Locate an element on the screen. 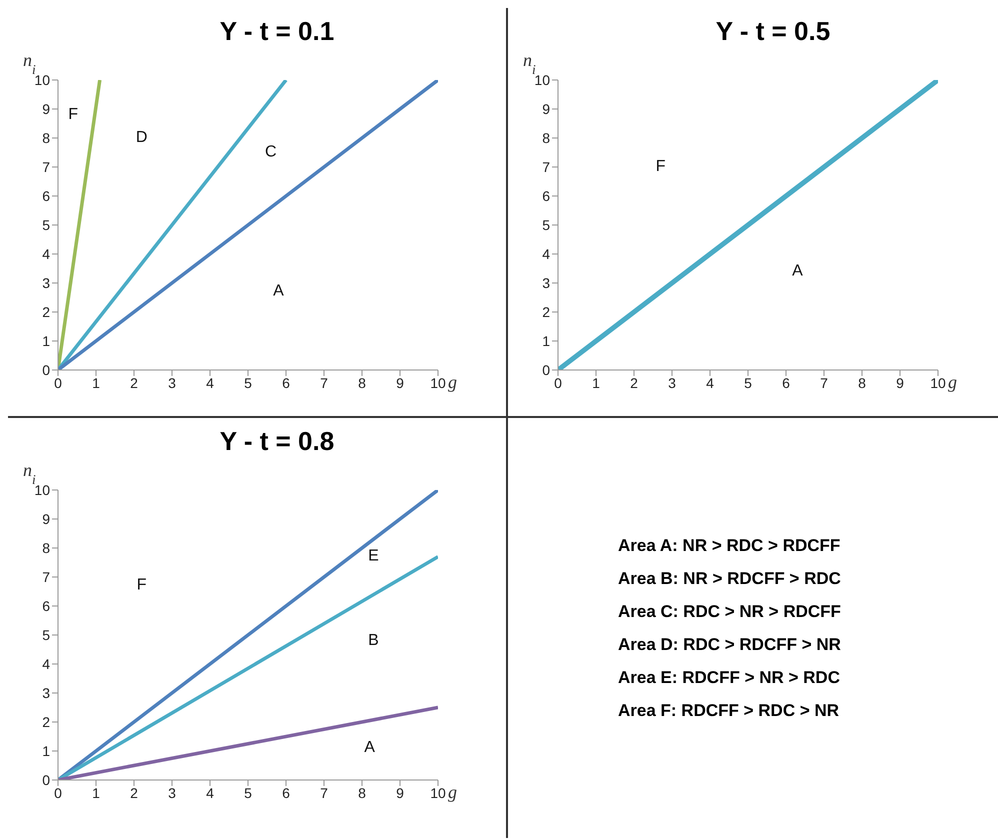 Image resolution: width=998 pixels, height=839 pixels. annotation: E is located at coordinates (373, 556).